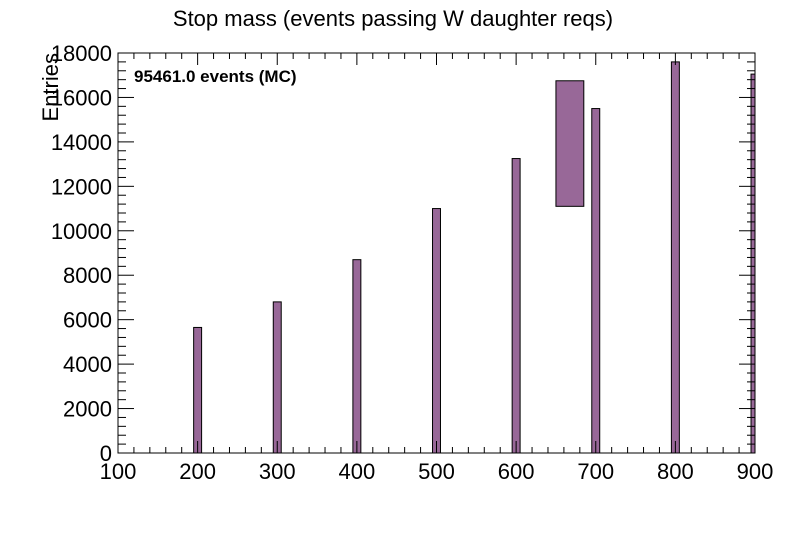 The image size is (788, 534). Describe the element at coordinates (87, 275) in the screenshot. I see `y-tick-label: 8000` at that location.